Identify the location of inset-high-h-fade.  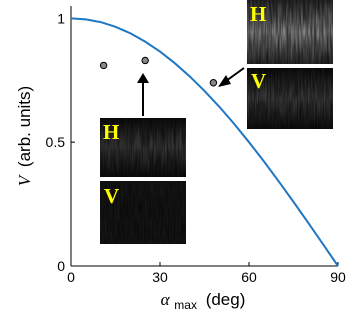
(290, 32).